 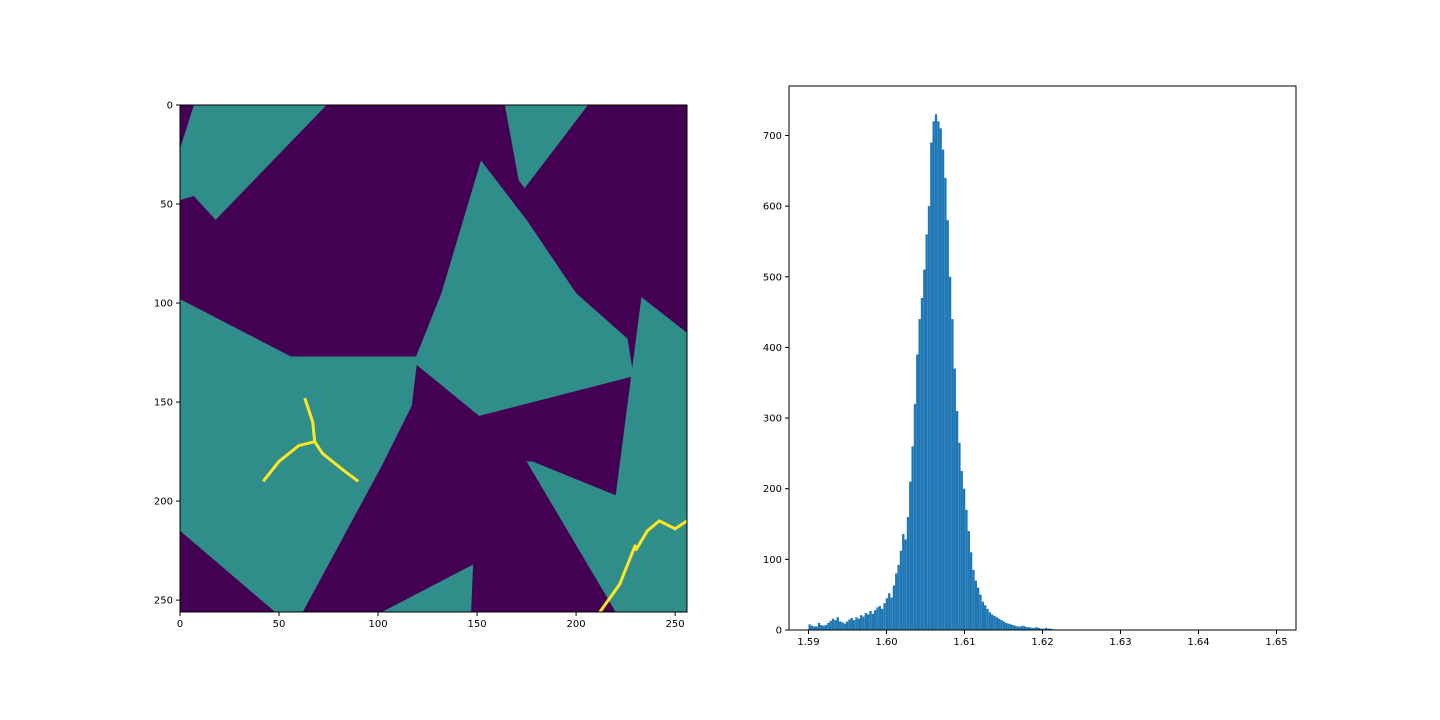 What do you see at coordinates (772, 419) in the screenshot?
I see `histogram-y-tick-label: 300` at bounding box center [772, 419].